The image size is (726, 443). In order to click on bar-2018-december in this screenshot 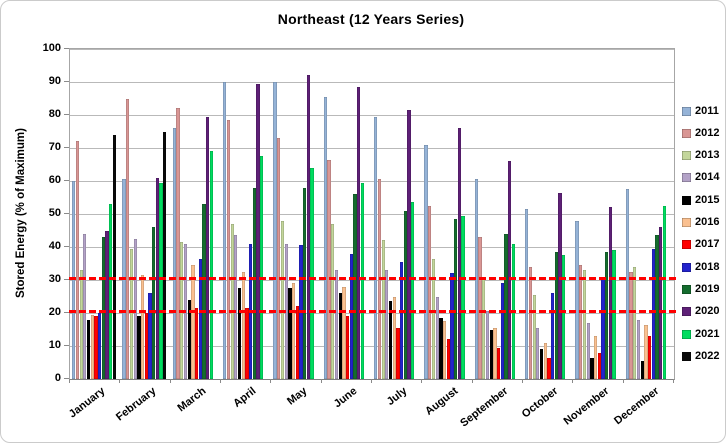, I will do `click(653, 313)`.